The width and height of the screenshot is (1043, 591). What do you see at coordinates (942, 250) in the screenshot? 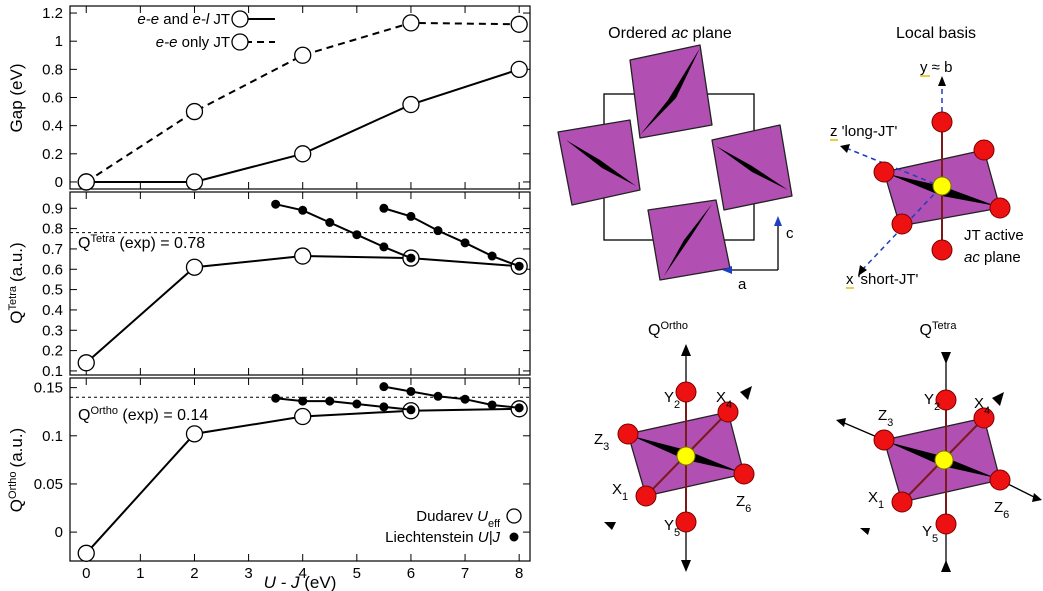
I see `atom-bottom` at bounding box center [942, 250].